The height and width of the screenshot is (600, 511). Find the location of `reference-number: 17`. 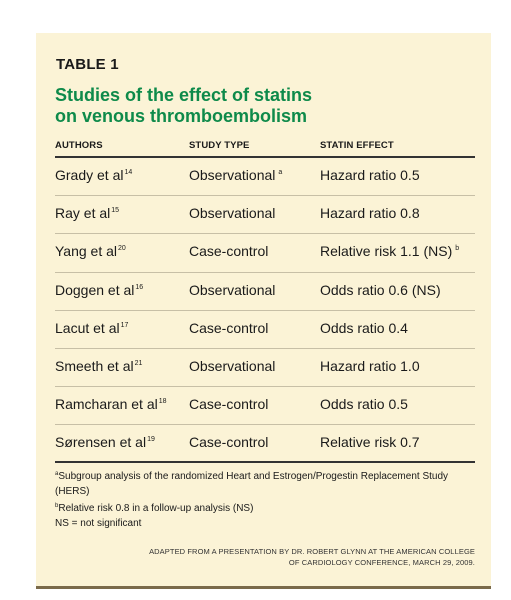

reference-number: 17 is located at coordinates (124, 325).